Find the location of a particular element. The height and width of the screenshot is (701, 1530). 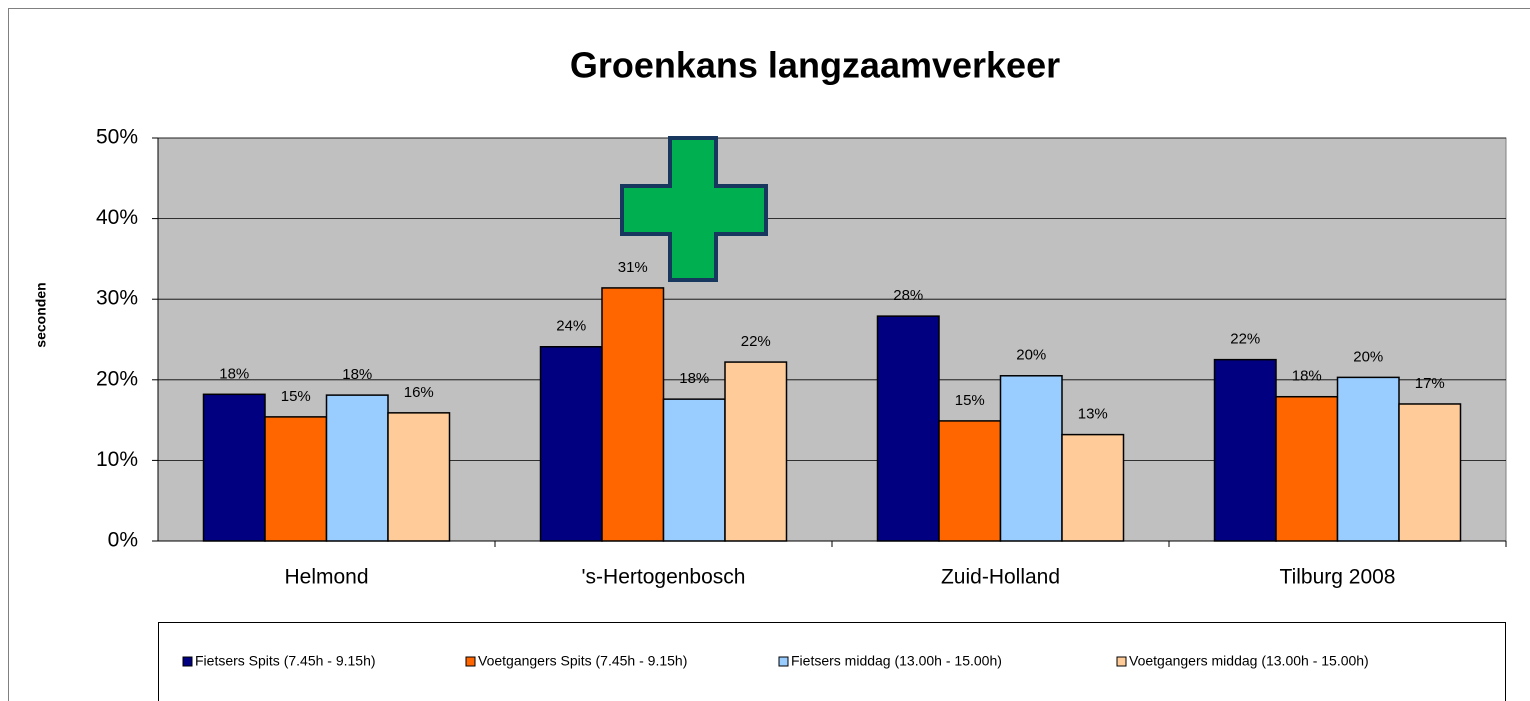

legend-label: Voetgangers middag (13.00h - 15.00h) is located at coordinates (1249, 661).